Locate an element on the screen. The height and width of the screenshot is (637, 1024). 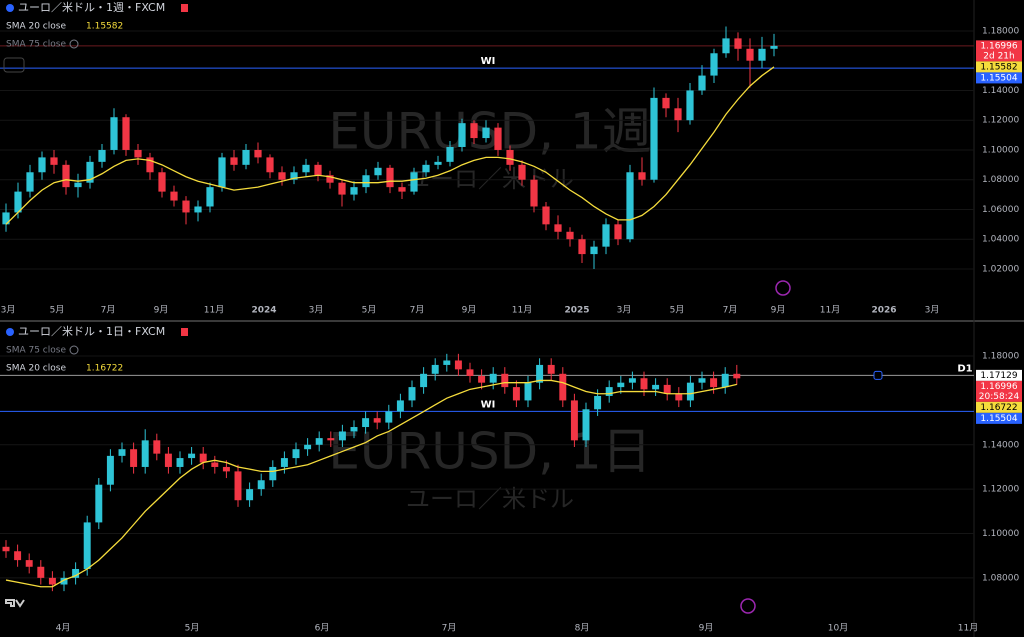
y-tick-label: 1.10000 is located at coordinates (1000, 150).